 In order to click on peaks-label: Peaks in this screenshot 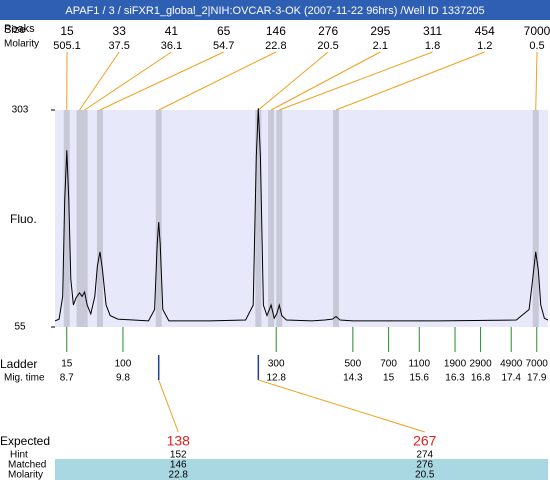, I will do `click(19, 29)`.